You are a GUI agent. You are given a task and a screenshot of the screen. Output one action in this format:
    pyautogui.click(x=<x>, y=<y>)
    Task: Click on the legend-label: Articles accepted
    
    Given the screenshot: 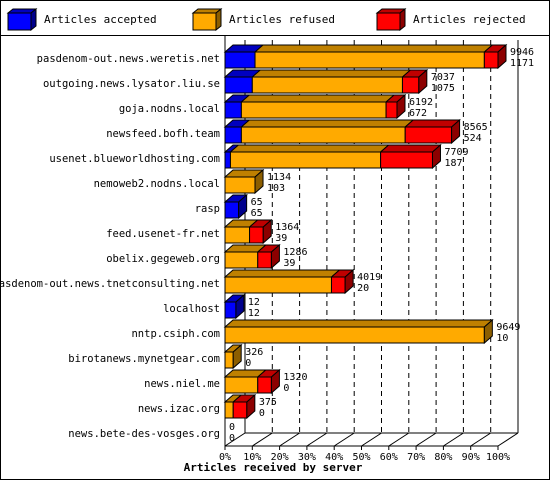 What is the action you would take?
    pyautogui.click(x=100, y=19)
    